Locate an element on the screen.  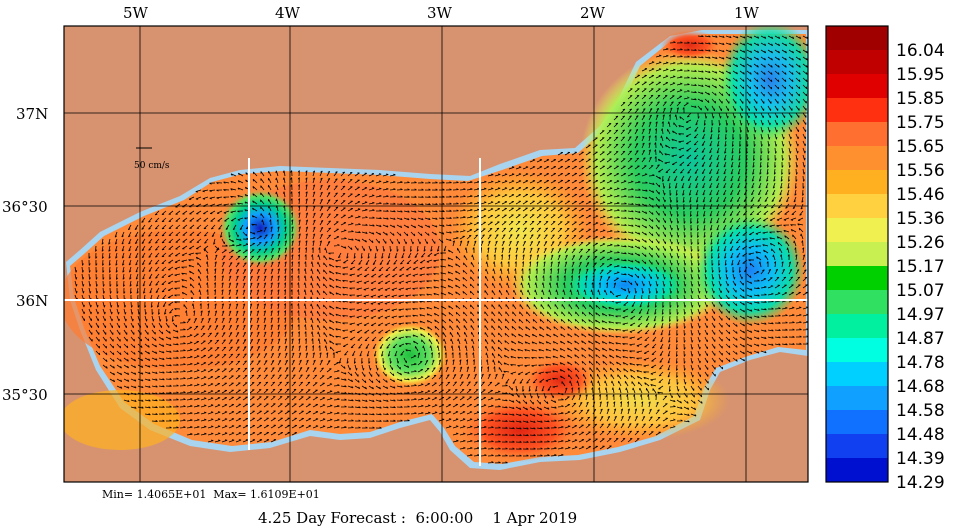
colorbar-value-label: 15.65 is located at coordinates (920, 147).